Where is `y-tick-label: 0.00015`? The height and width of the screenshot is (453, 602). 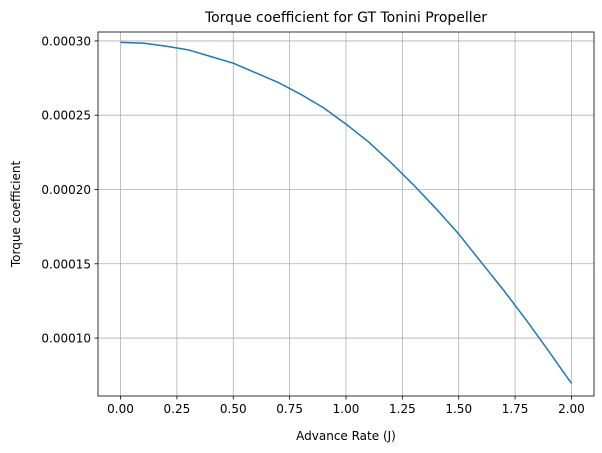
y-tick-label: 0.00015 is located at coordinates (66, 264).